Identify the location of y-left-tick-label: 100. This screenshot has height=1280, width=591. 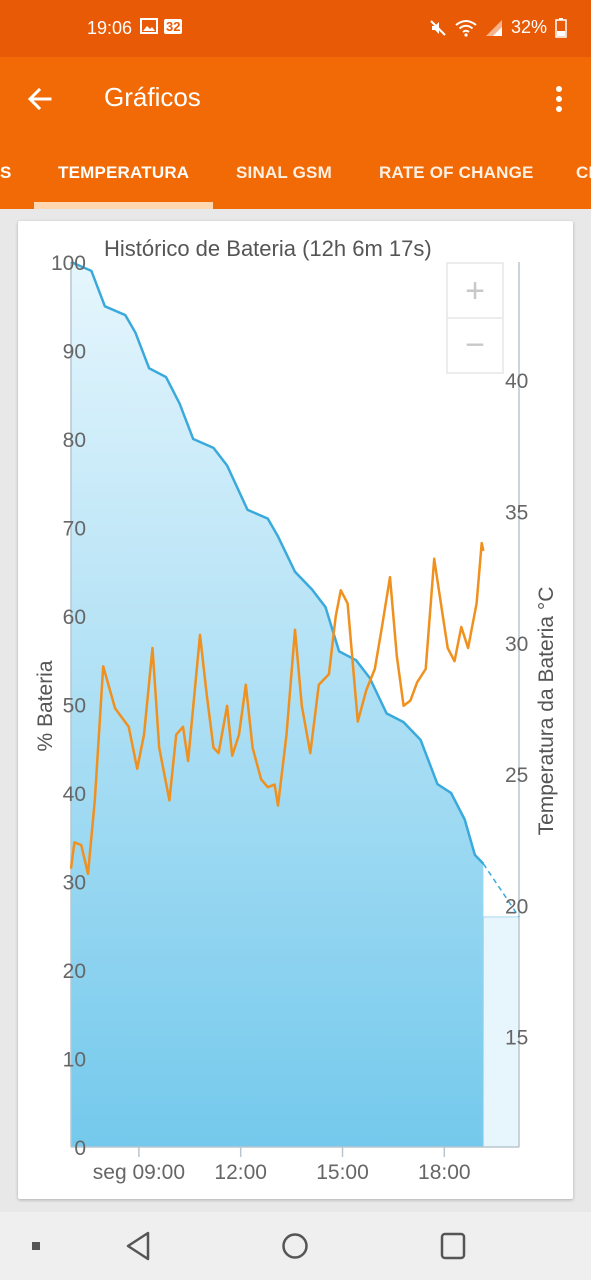
(68, 263).